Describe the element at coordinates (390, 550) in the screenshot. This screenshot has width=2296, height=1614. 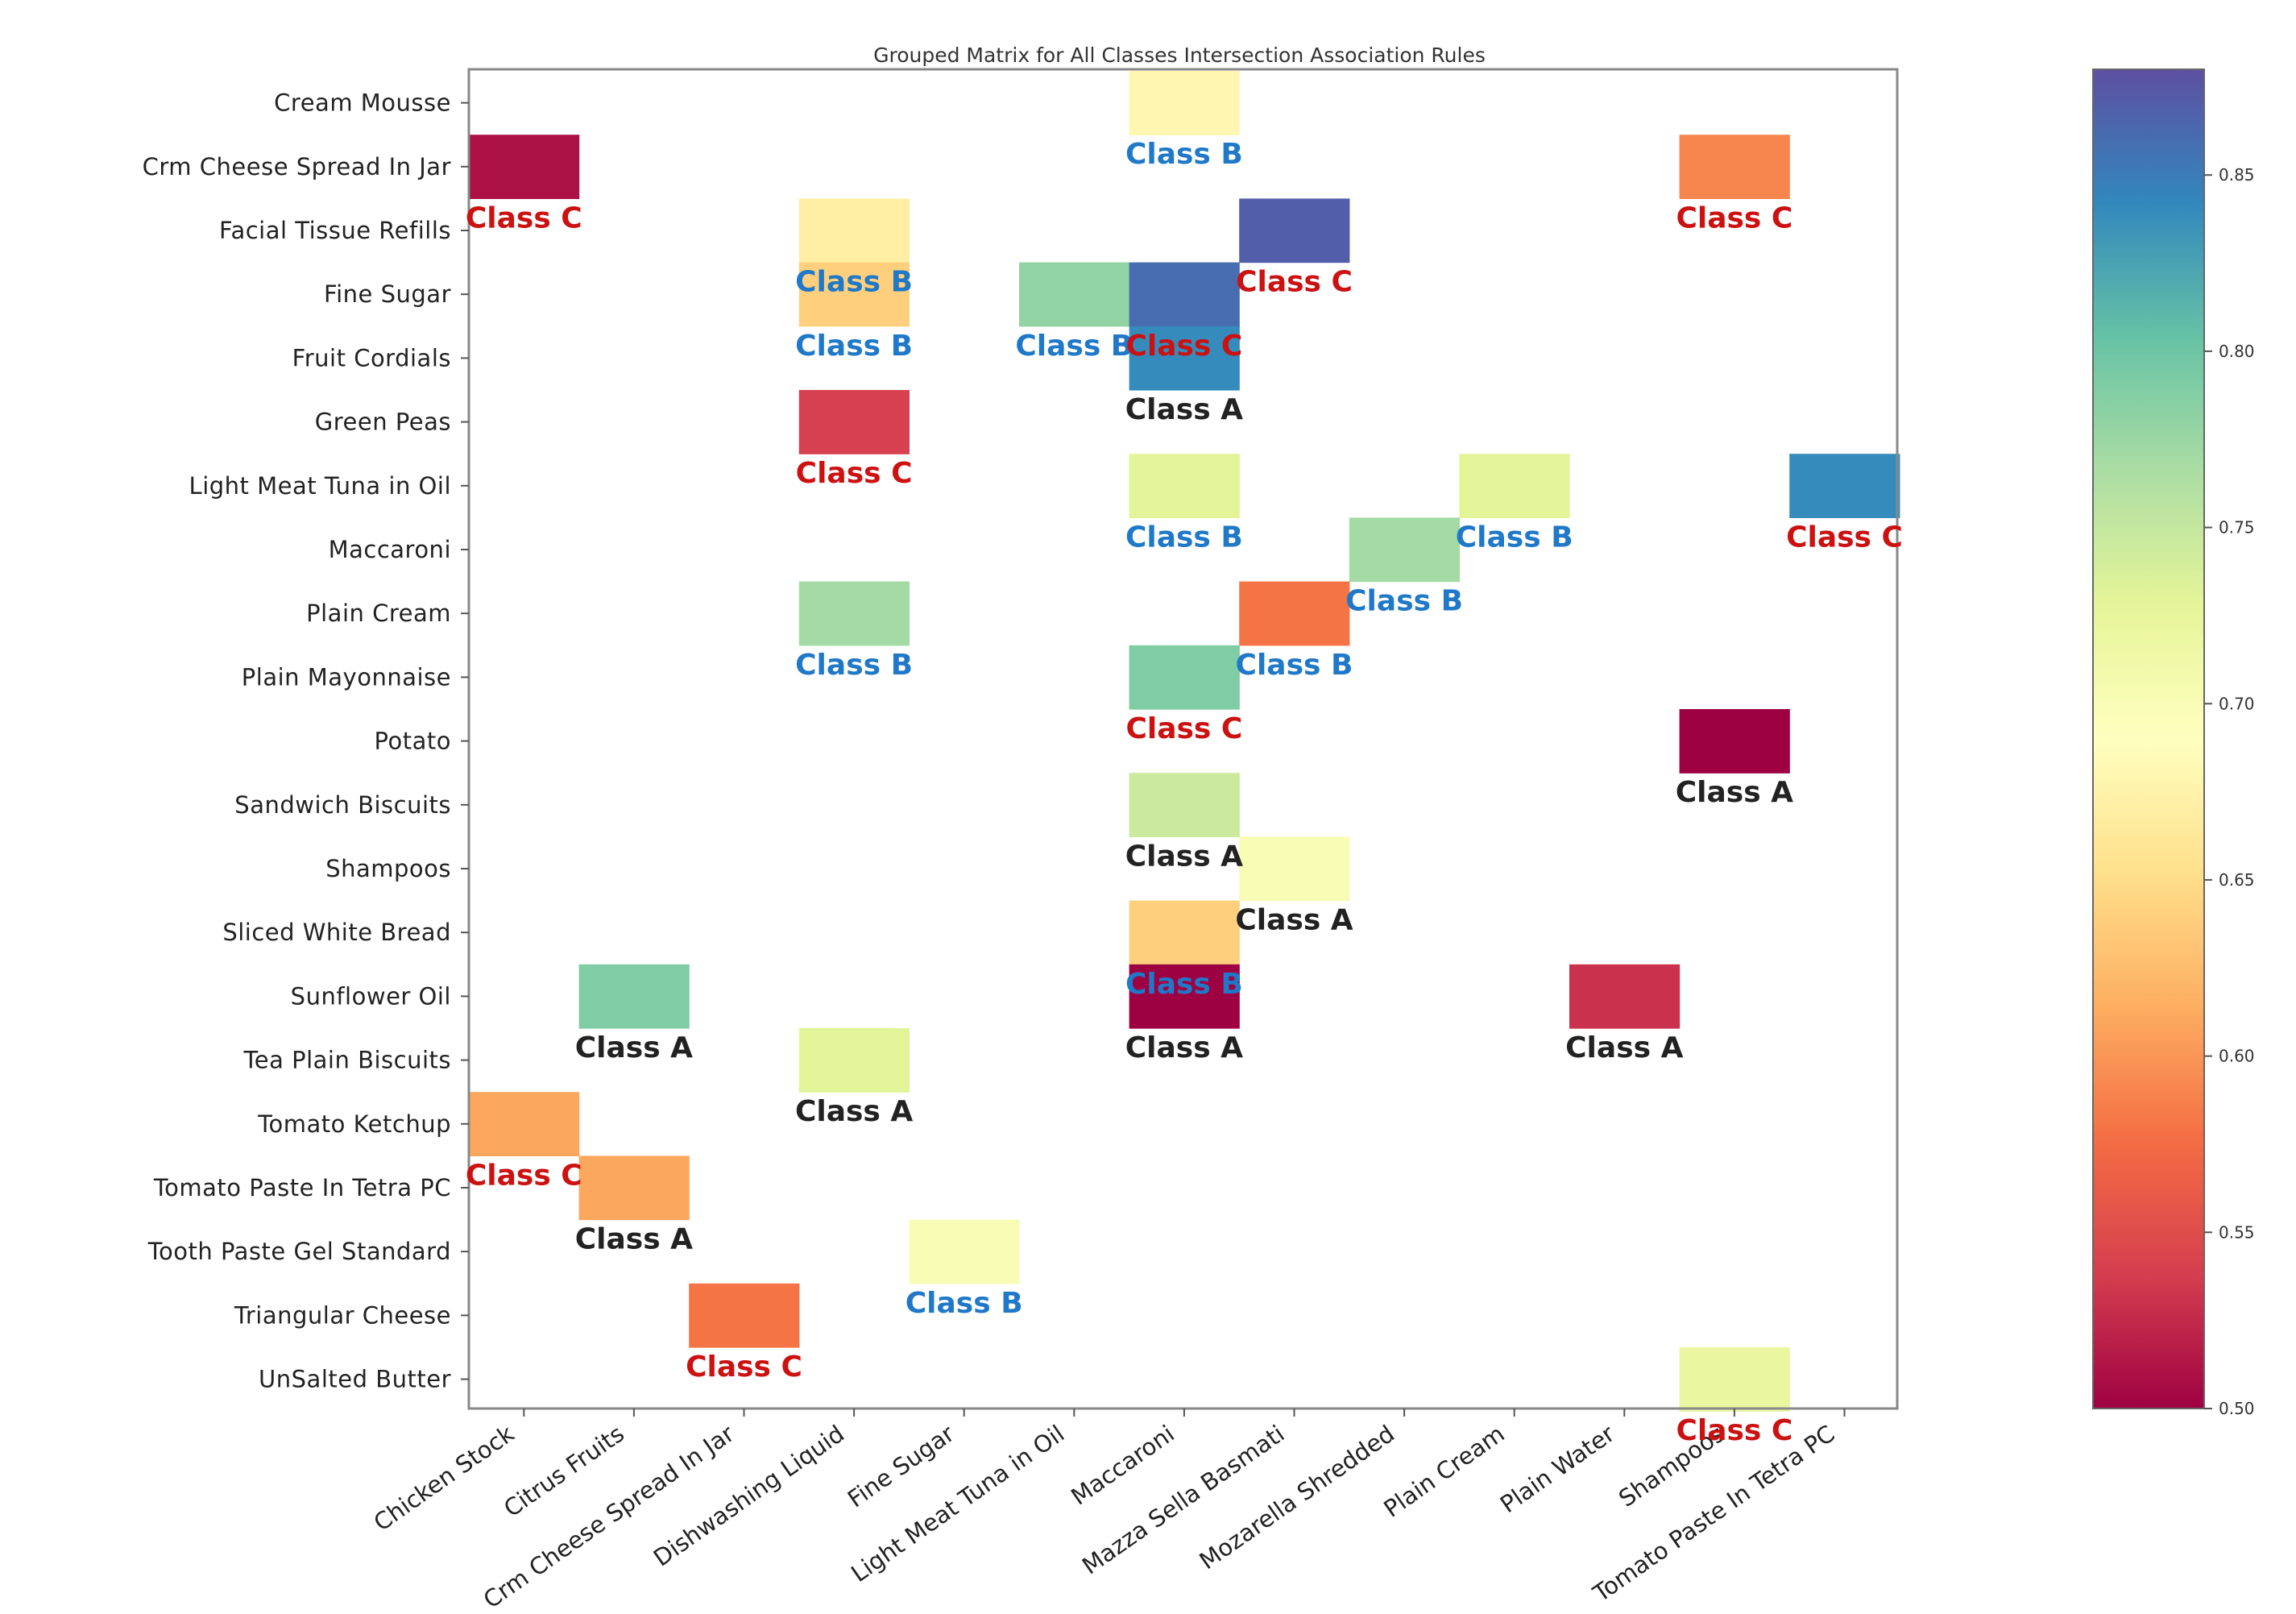
I see `y-tick-label: Maccaroni` at that location.